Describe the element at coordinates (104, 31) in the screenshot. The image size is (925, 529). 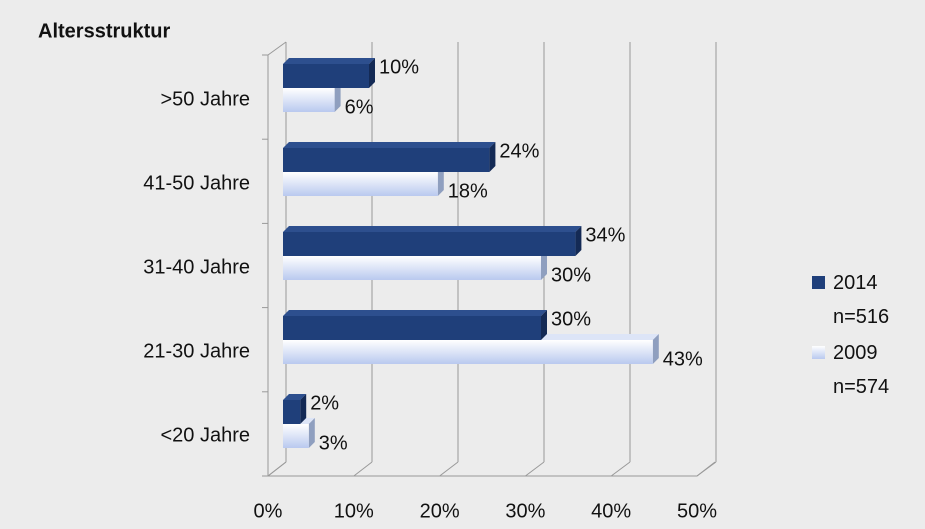
I see `chart-title: Altersstruktur` at that location.